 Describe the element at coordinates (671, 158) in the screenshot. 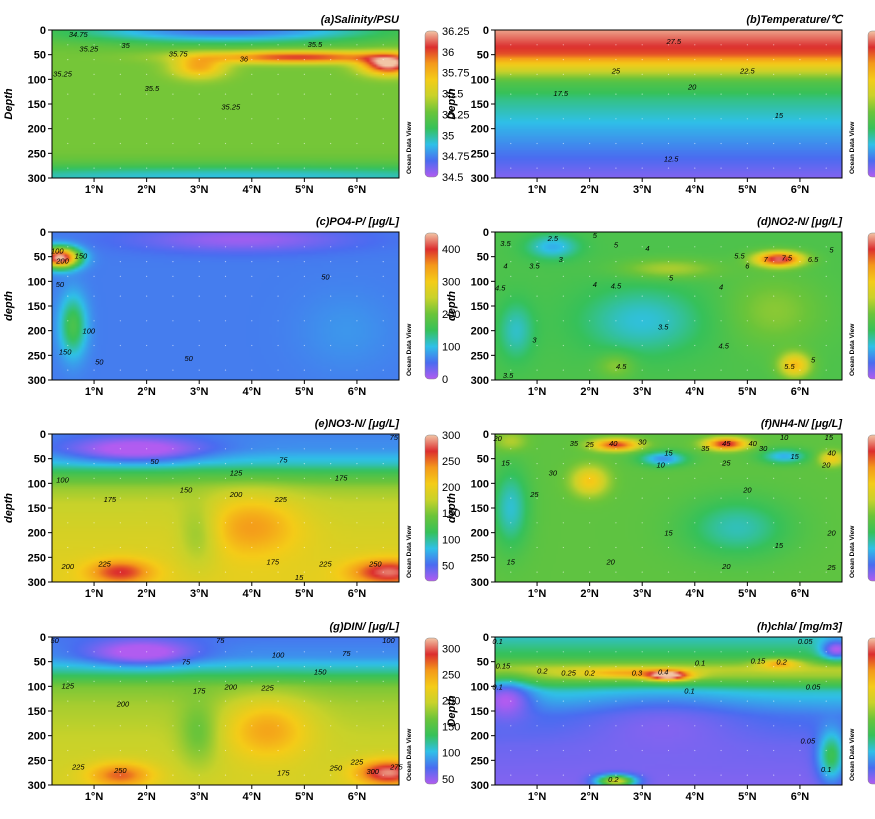

I see `contour-label: 12.5` at that location.